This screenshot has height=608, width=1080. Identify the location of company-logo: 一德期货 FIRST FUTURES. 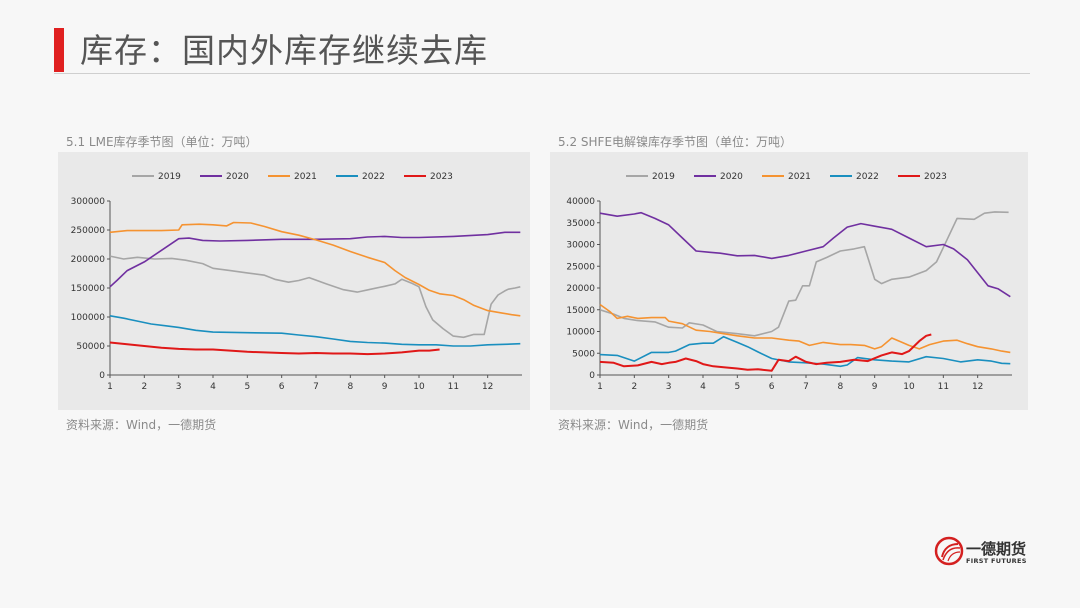
(984, 553).